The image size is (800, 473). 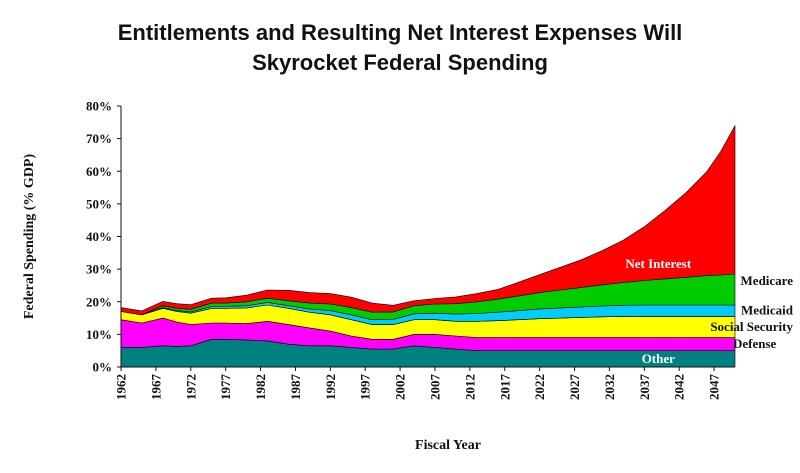 I want to click on series-label-defense: Defense, so click(x=755, y=343).